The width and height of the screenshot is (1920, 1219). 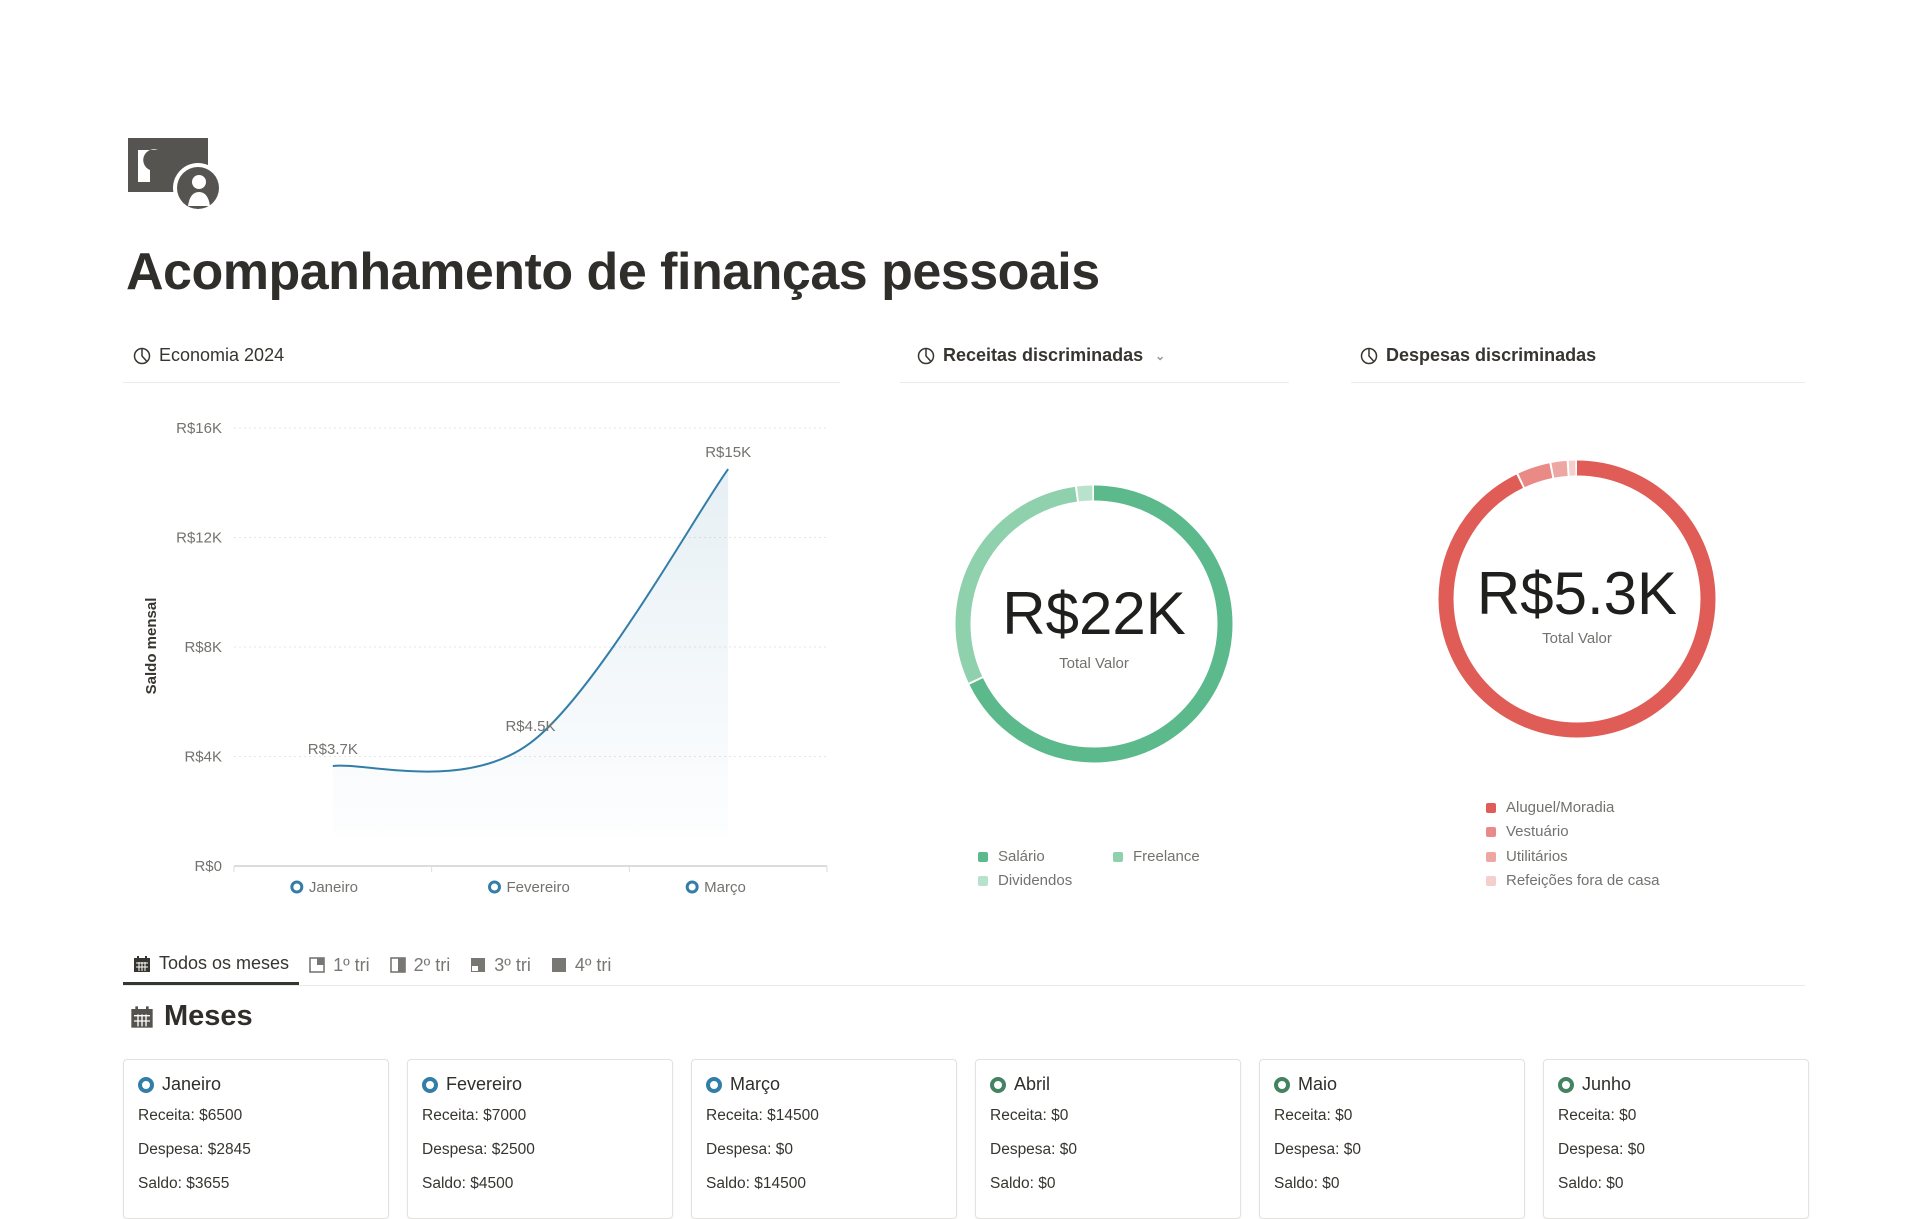 What do you see at coordinates (762, 1115) in the screenshot?
I see `receita-value: Receita: $14500` at bounding box center [762, 1115].